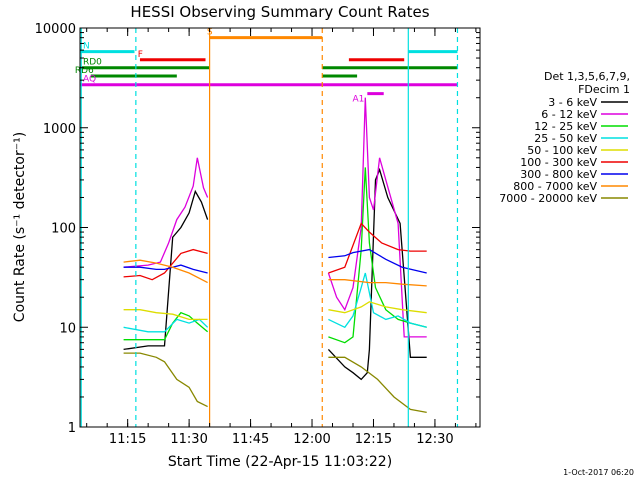  I want to click on x-axis-label: Start Time (22-Apr-15 11:03:22), so click(280, 462).